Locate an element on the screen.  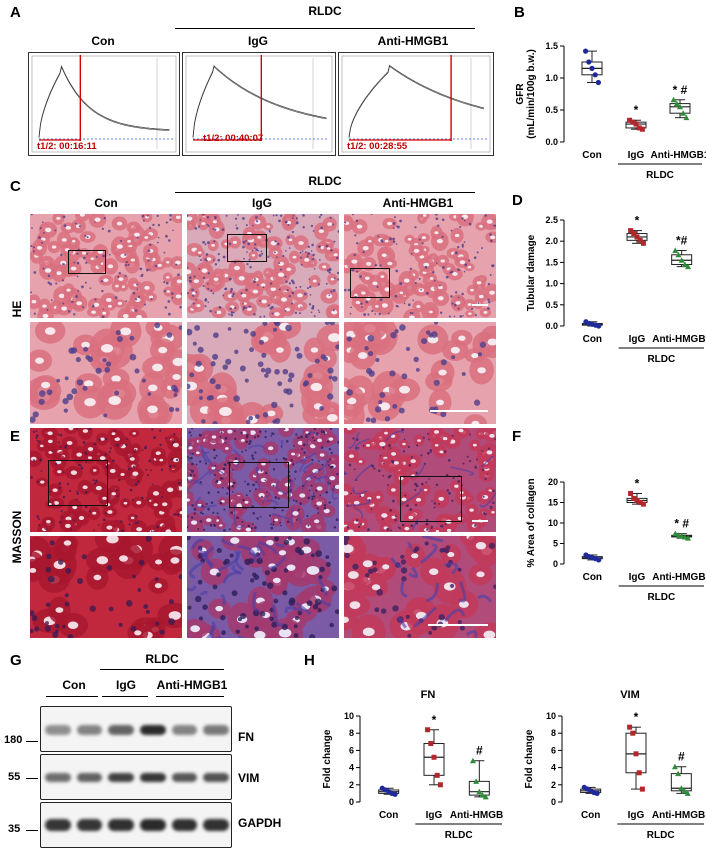
y-tick-label: 4 is located at coordinates (553, 768).